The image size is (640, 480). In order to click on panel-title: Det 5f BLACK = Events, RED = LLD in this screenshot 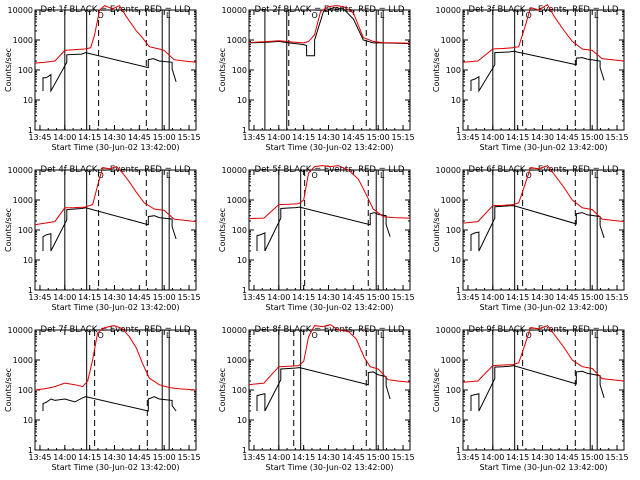, I will do `click(330, 170)`.